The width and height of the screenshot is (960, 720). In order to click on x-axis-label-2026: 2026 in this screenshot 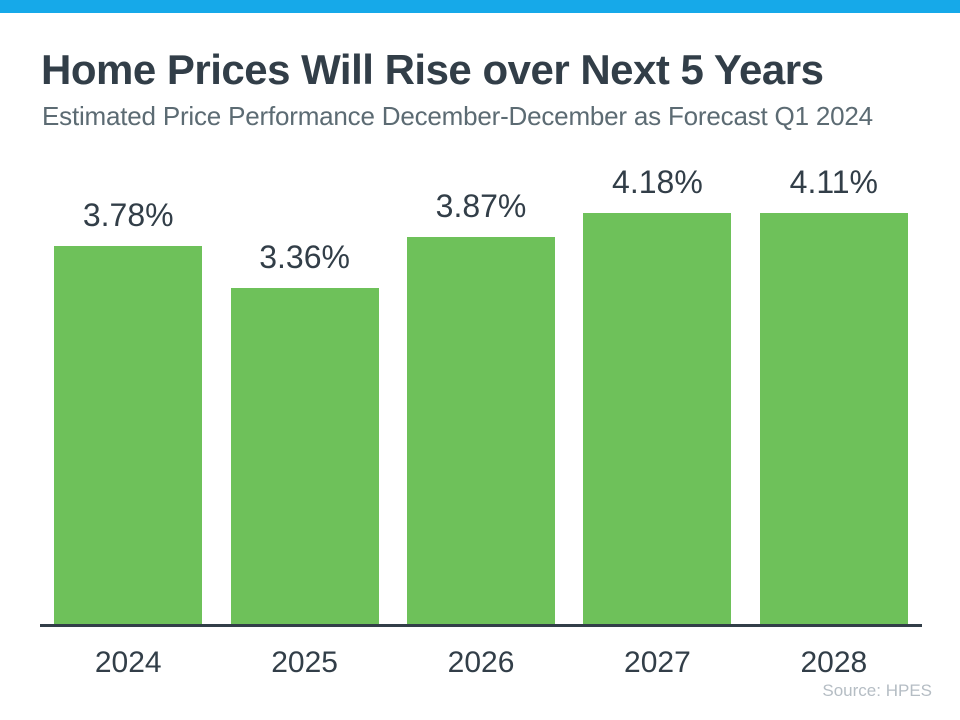, I will do `click(481, 662)`.